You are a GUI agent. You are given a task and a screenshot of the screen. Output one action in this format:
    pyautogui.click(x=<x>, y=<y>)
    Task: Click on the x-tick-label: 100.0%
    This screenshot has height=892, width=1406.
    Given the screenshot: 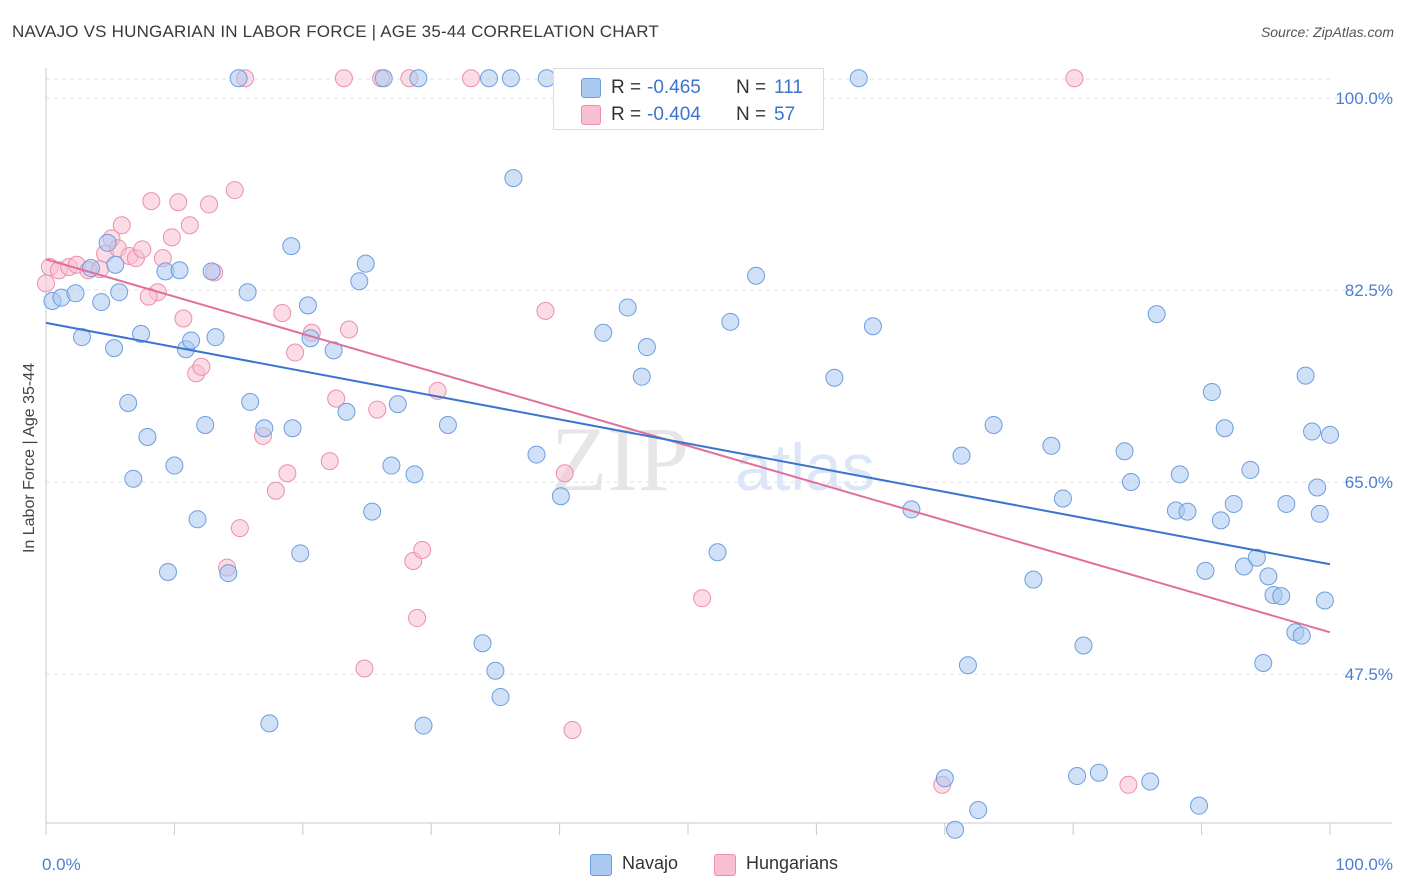 What is the action you would take?
    pyautogui.click(x=1364, y=864)
    